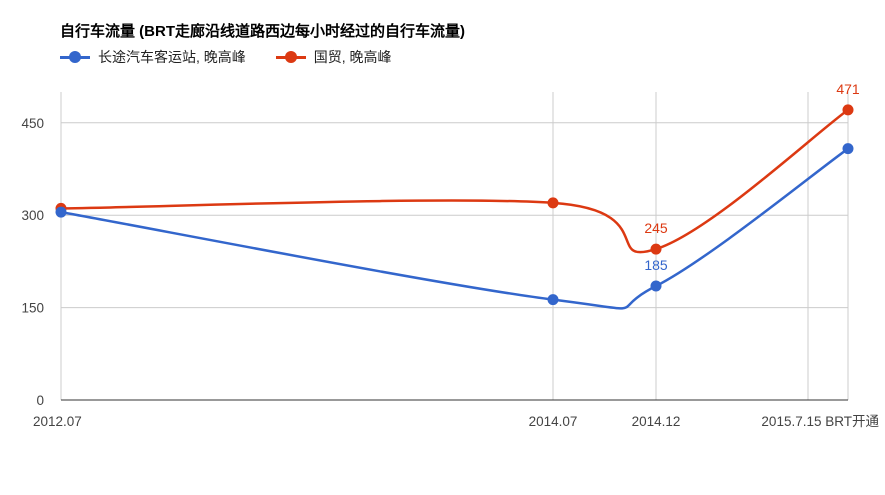  I want to click on data-label-series-2: 471, so click(848, 89).